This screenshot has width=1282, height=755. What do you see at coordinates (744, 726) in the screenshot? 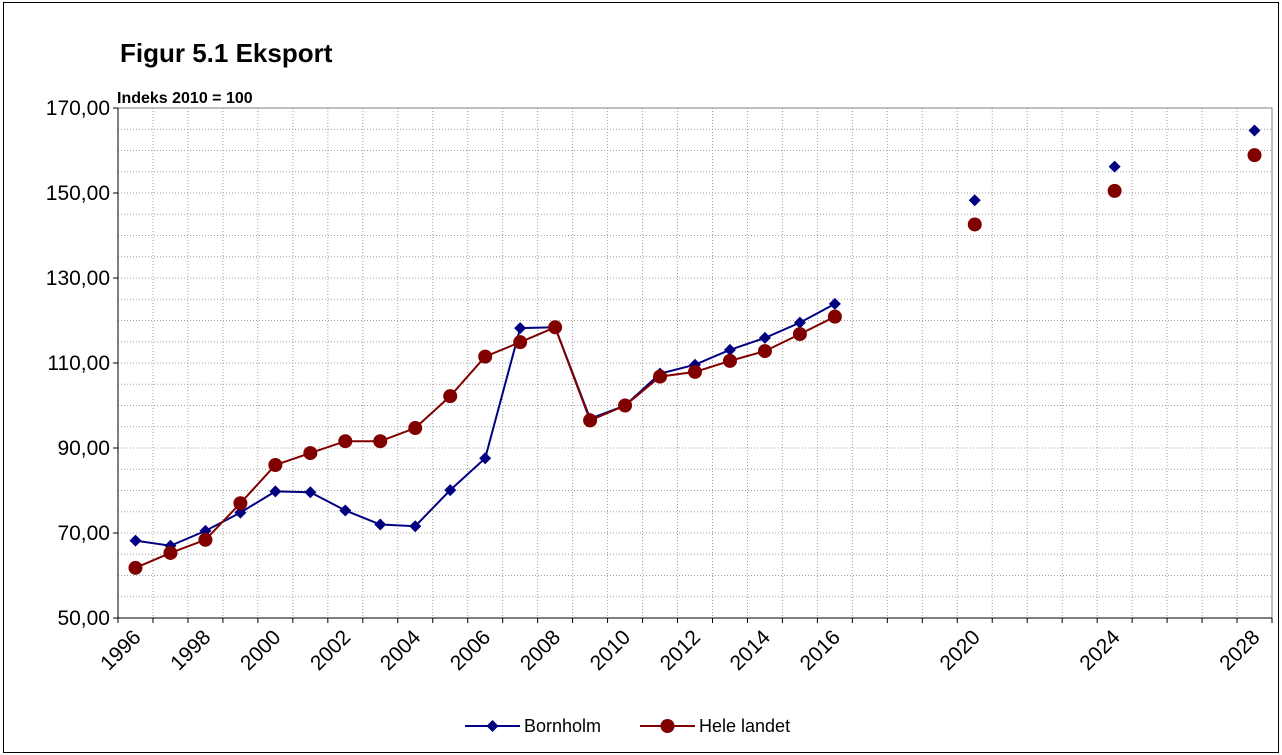
I see `legend-label: Hele landet` at bounding box center [744, 726].